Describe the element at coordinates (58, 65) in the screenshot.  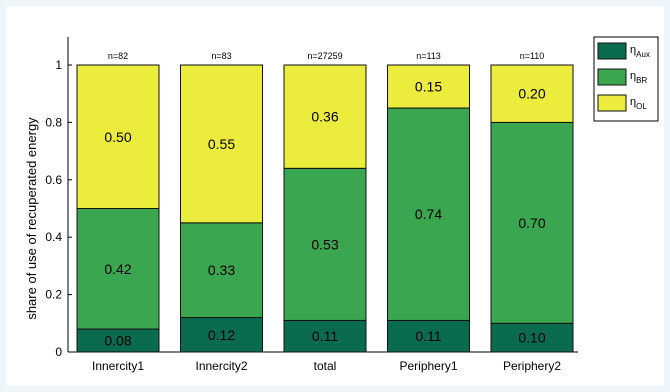
I see `y-tick-label: 1` at that location.